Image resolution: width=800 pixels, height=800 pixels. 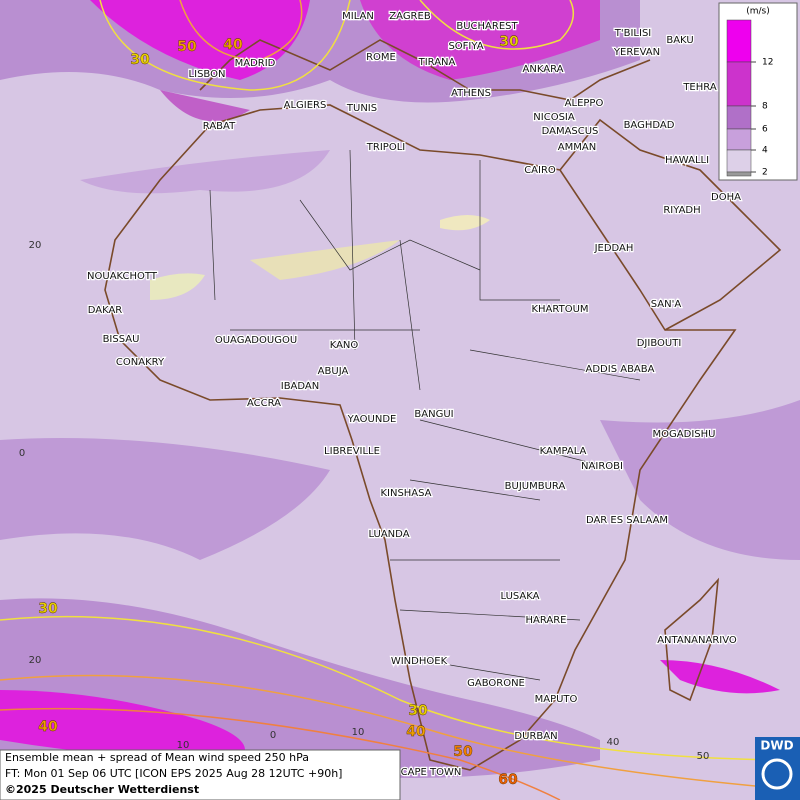 What do you see at coordinates (687, 160) in the screenshot?
I see `city-label: HAWALLI` at bounding box center [687, 160].